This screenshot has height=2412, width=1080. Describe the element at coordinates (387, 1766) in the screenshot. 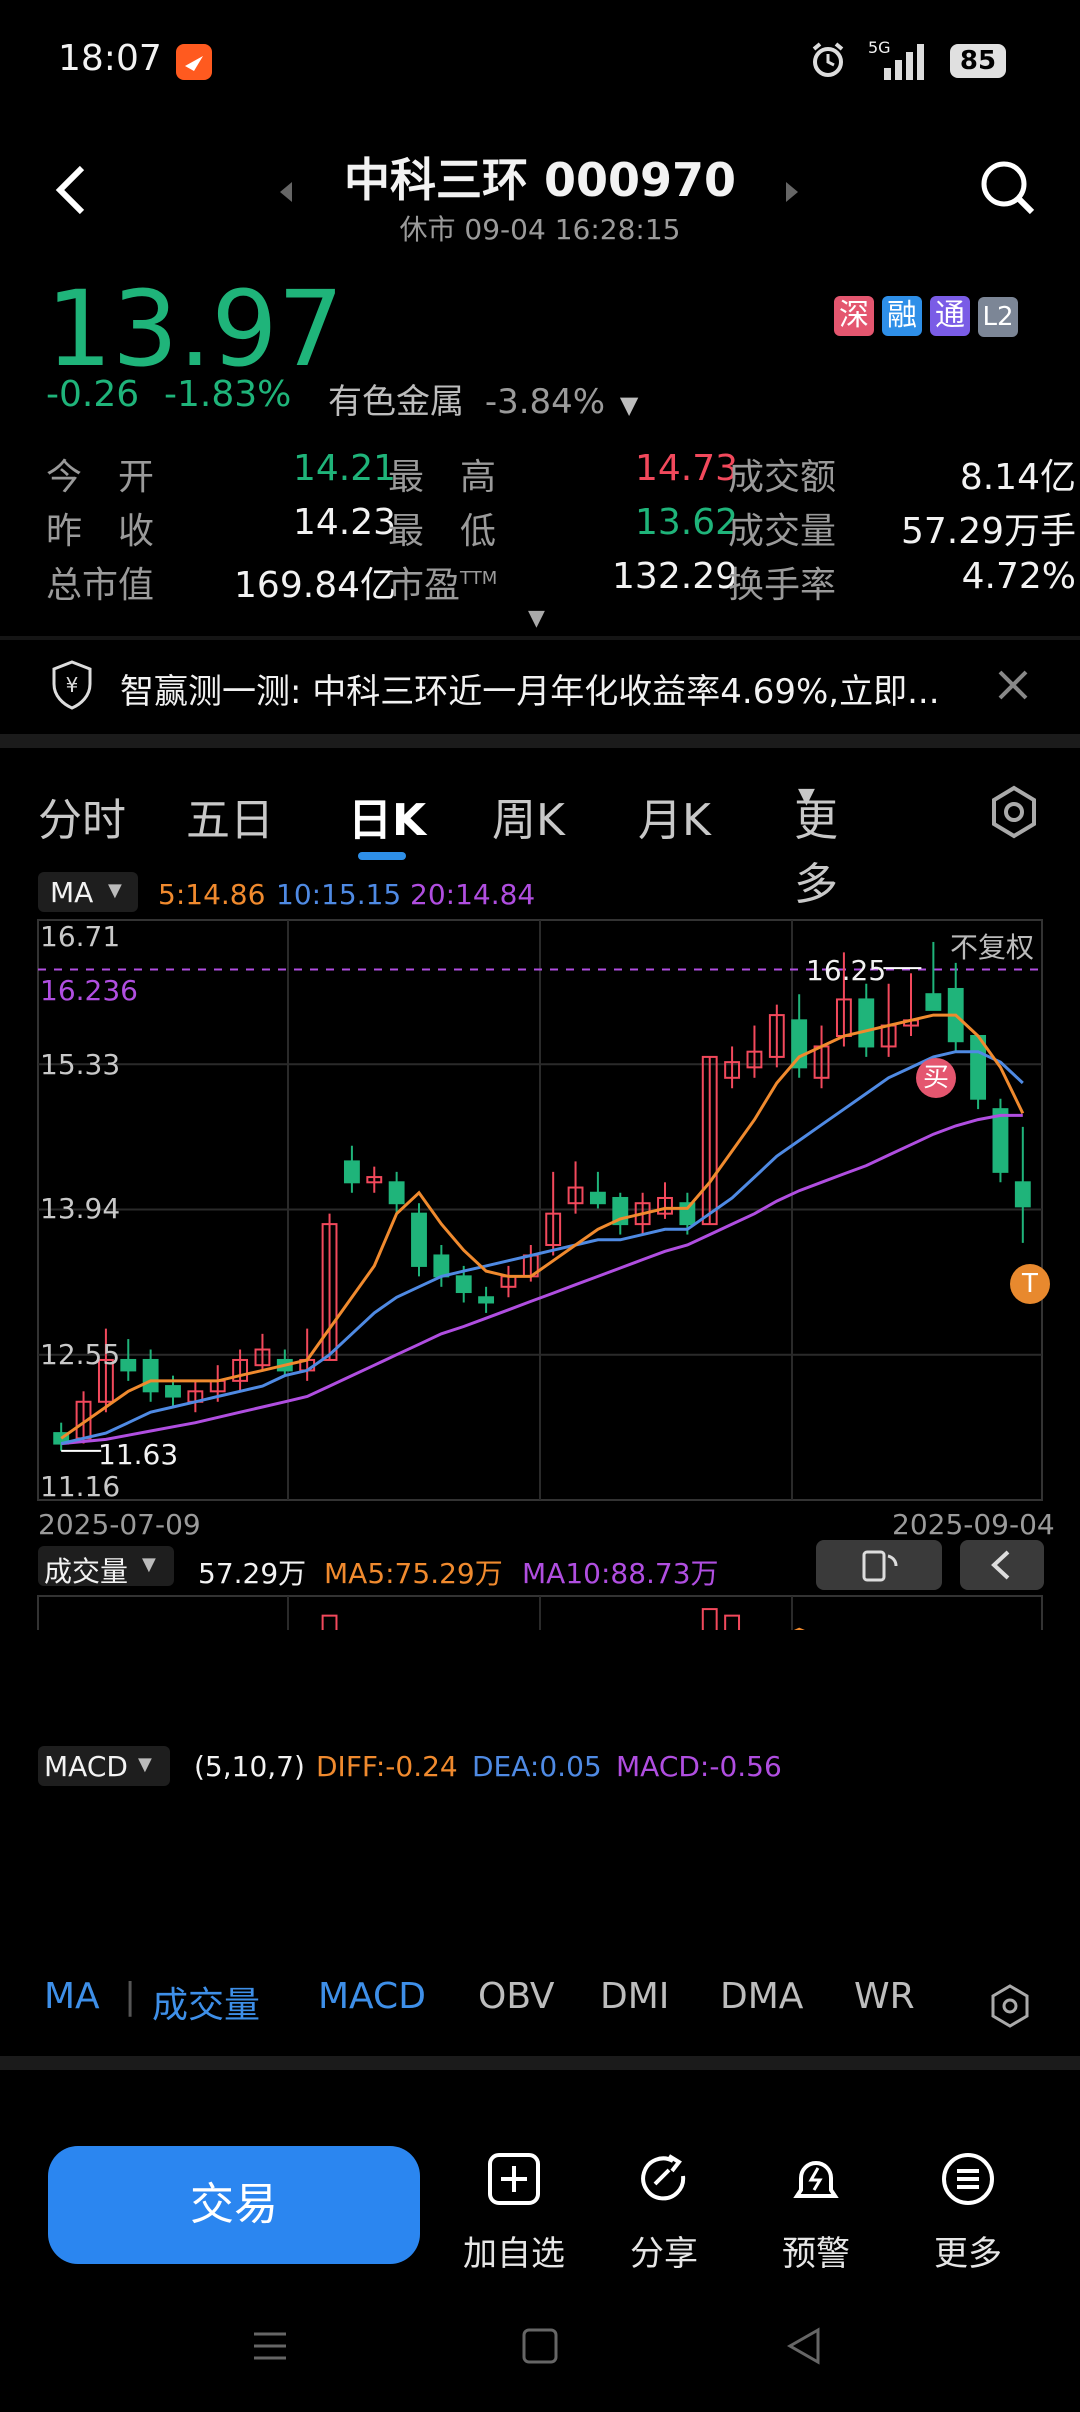

I see `macd-diff: DIFF:-0.24` at that location.